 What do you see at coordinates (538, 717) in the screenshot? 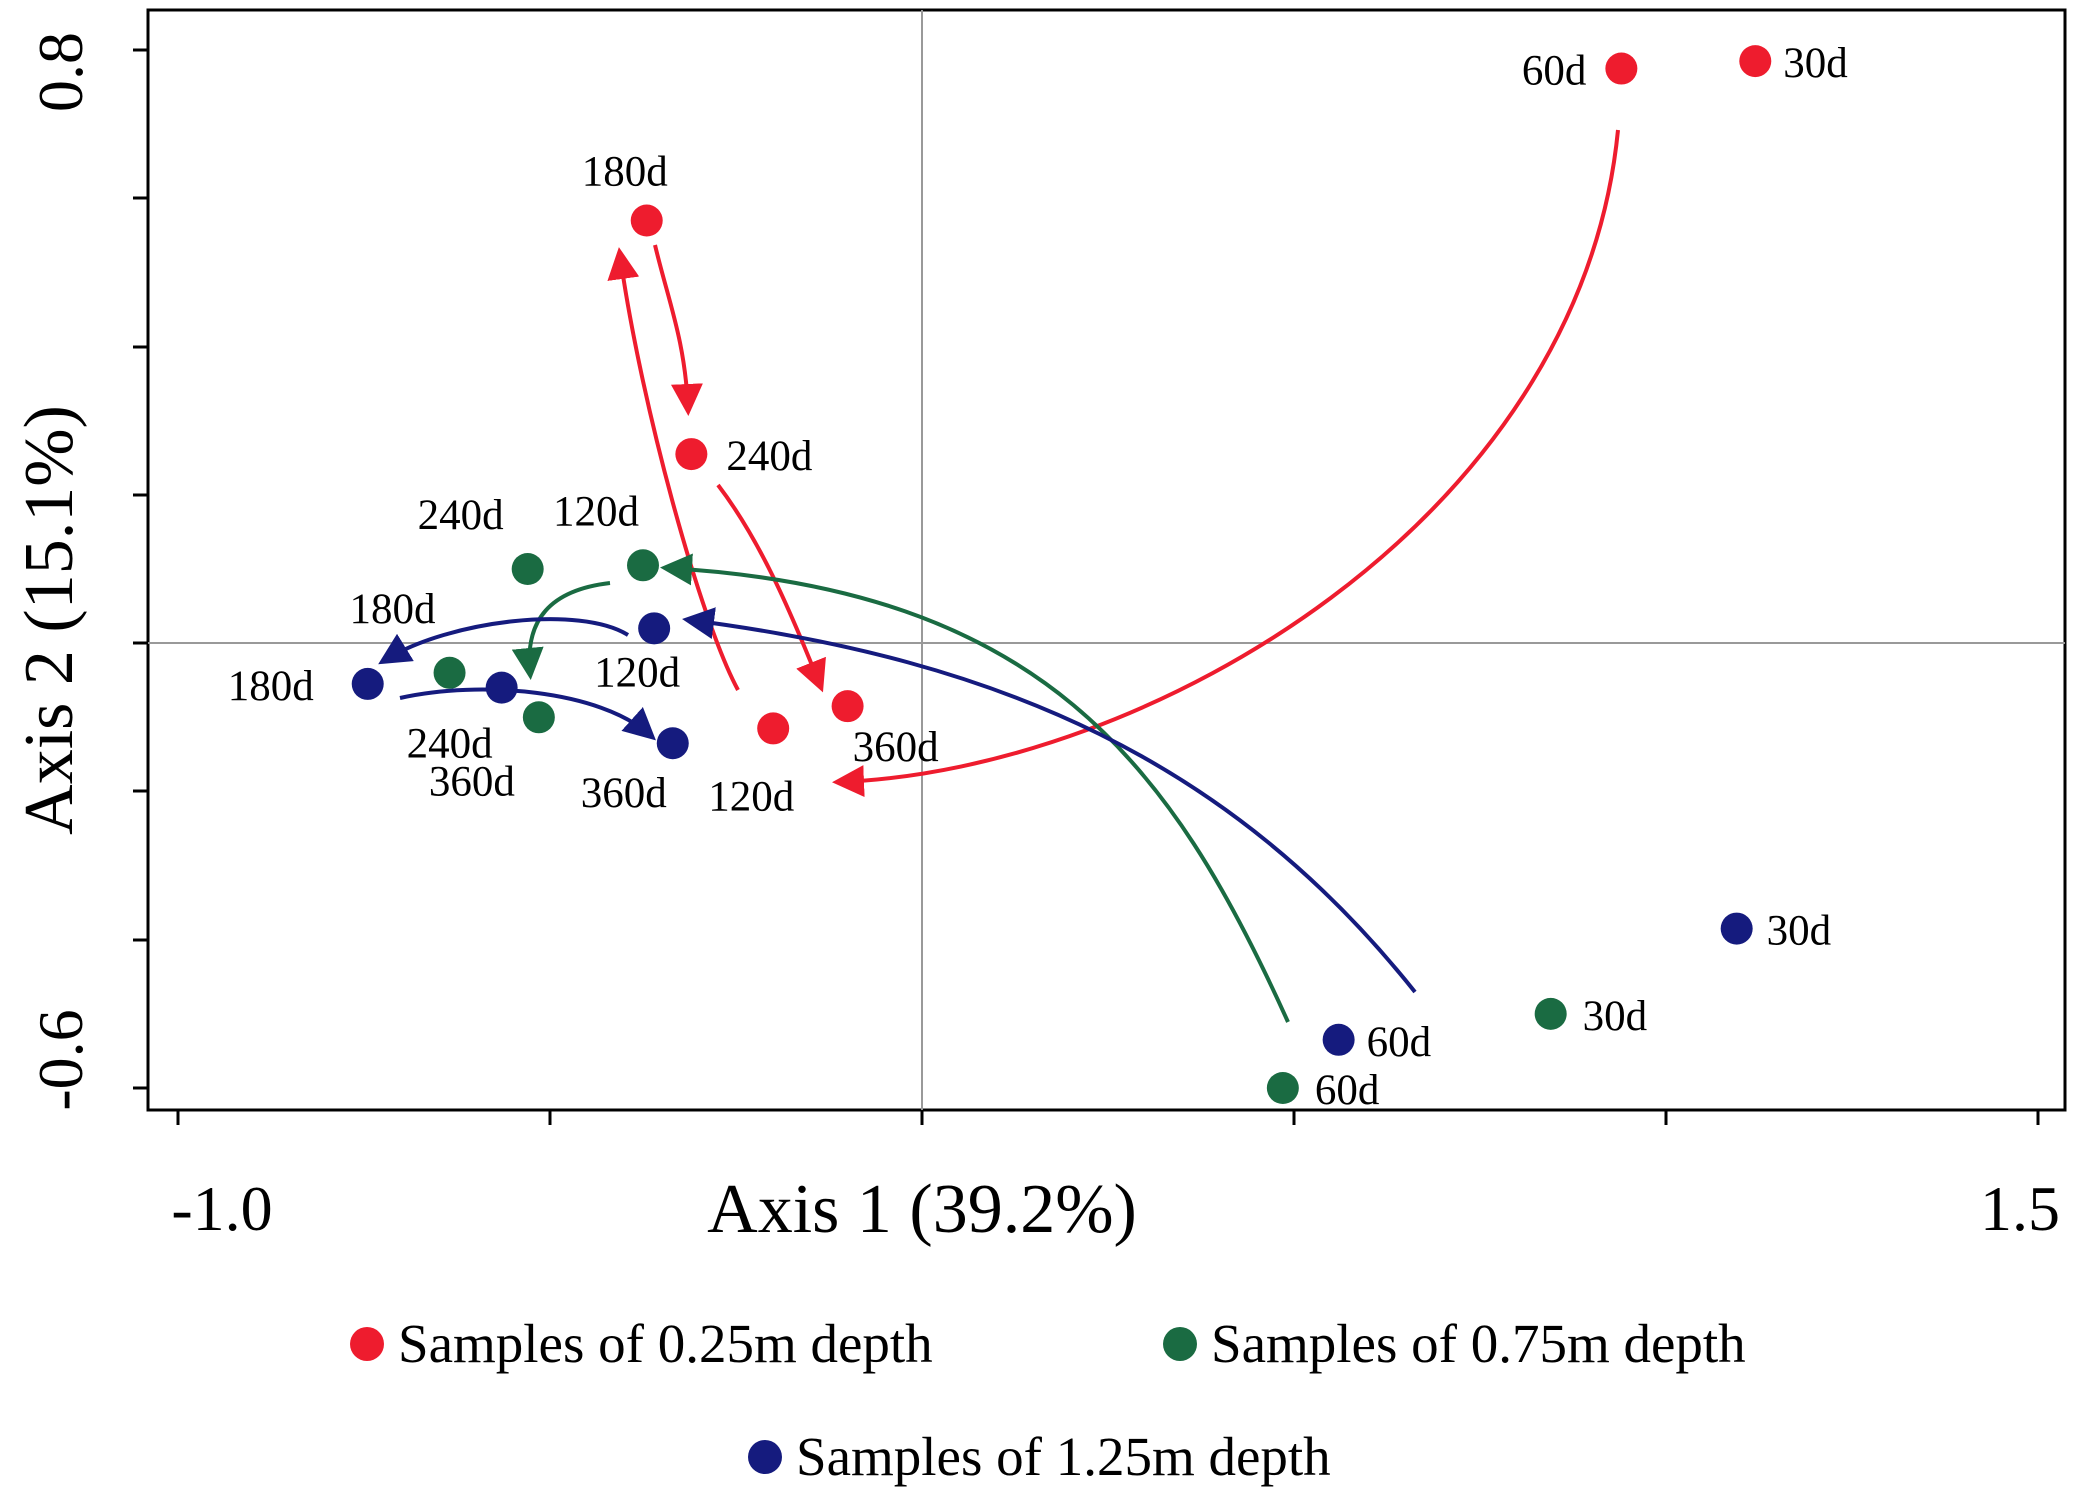
I see `data-point-s1-360d` at bounding box center [538, 717].